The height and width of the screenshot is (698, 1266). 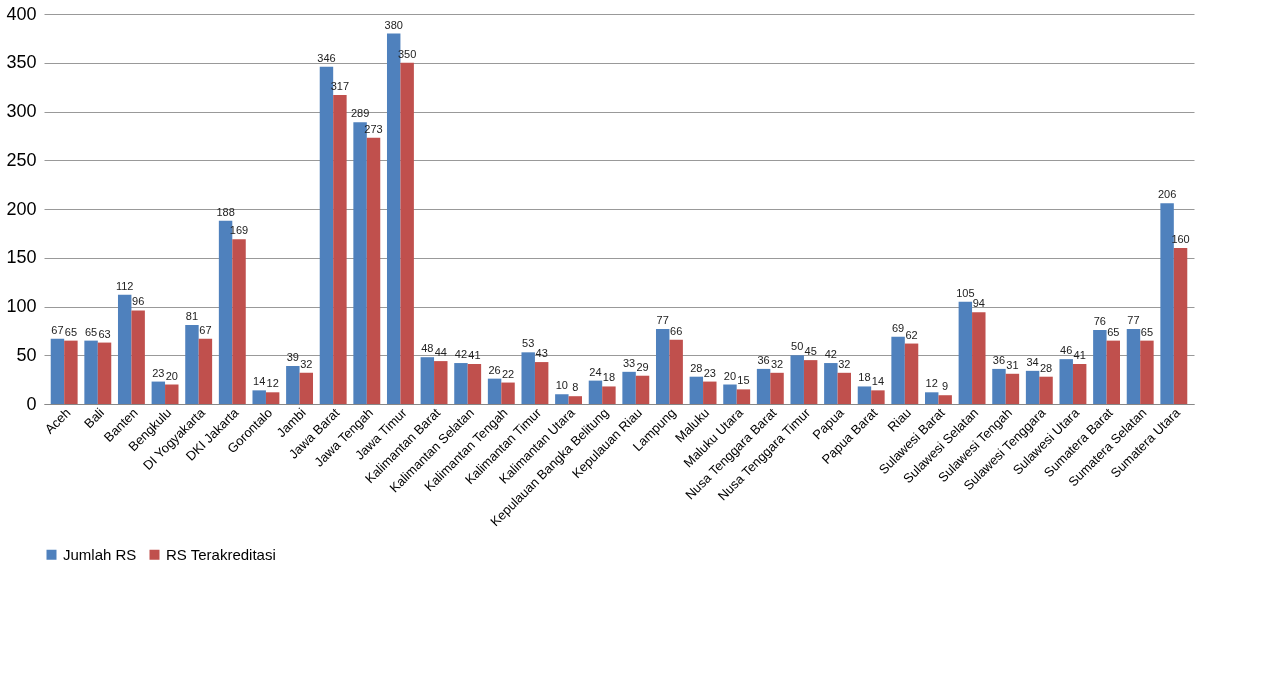 I want to click on data-label: 69, so click(x=898, y=327).